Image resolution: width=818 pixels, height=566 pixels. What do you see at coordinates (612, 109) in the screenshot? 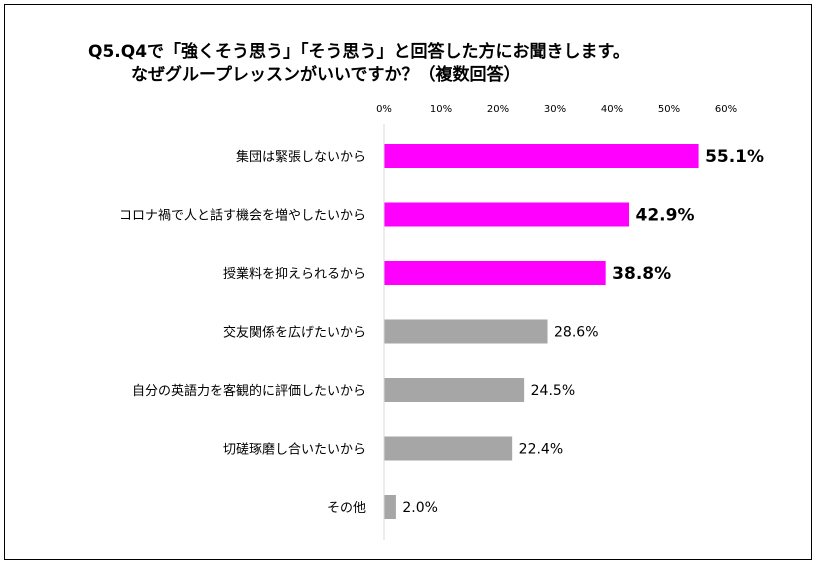
I see `x-tick-label: 40%` at bounding box center [612, 109].